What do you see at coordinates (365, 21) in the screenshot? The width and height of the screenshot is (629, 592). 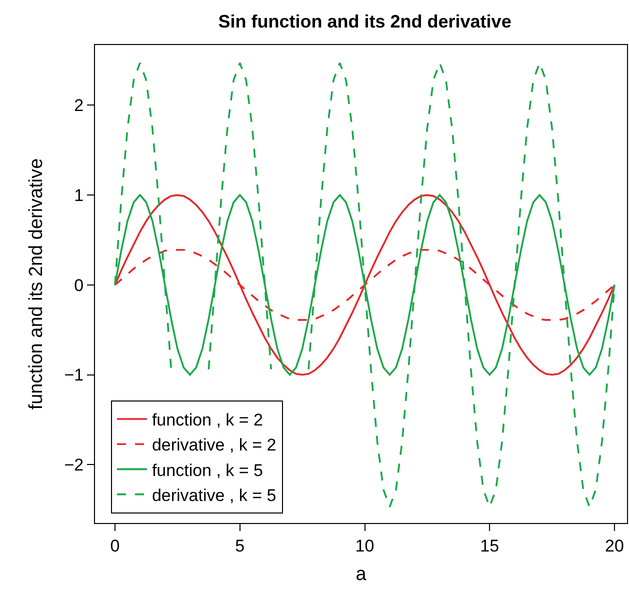 I see `chart-title: Sin function and its 2nd derivative` at bounding box center [365, 21].